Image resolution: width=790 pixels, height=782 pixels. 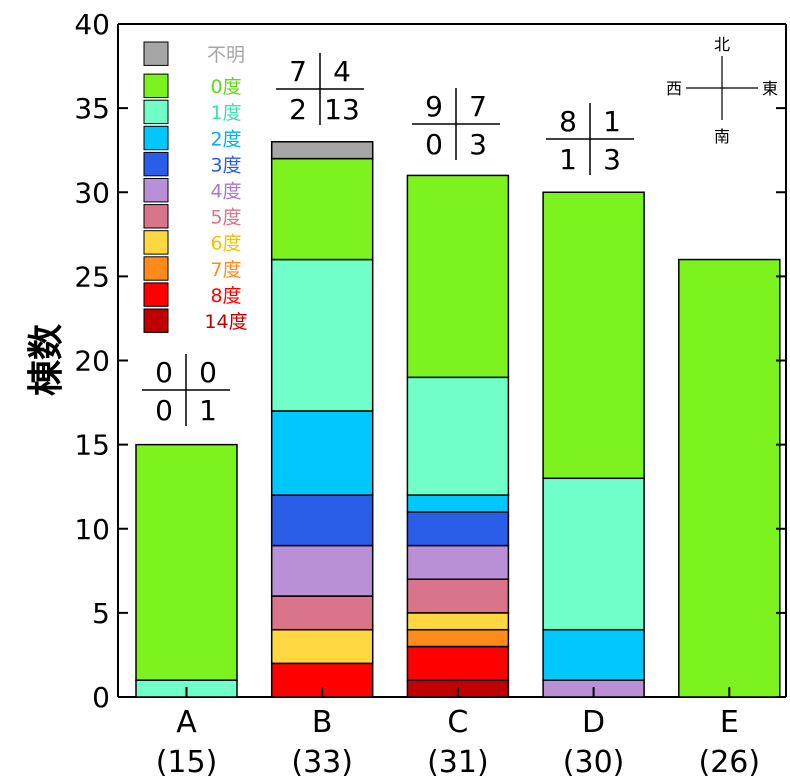 I want to click on legend-label: 7度, so click(x=225, y=270).